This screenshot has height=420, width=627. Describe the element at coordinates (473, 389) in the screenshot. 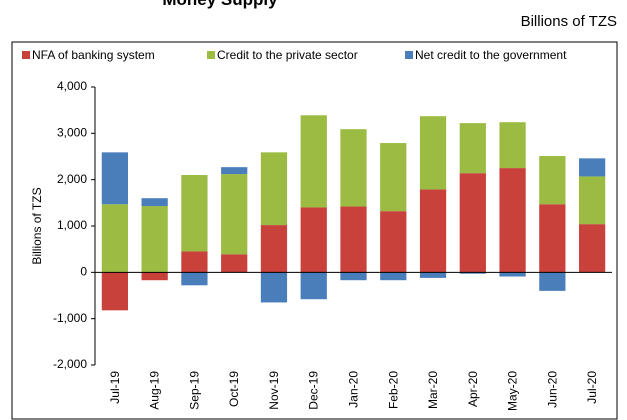

I see `x-tick-label: Apr-20` at that location.